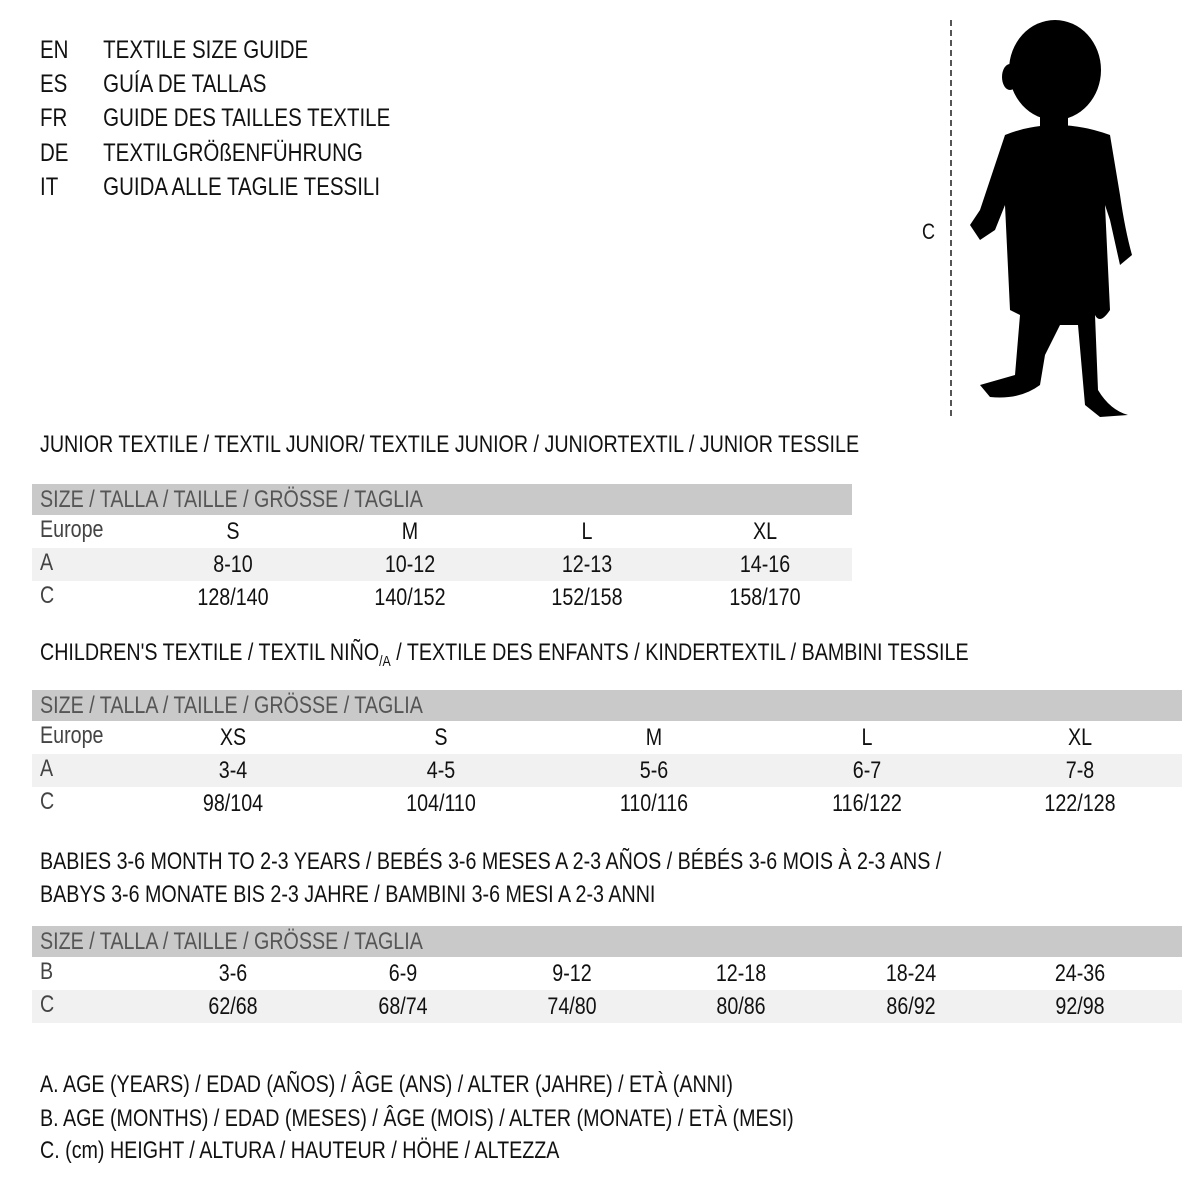 The height and width of the screenshot is (1200, 1200). I want to click on table-cell: 122/128, so click(1080, 803).